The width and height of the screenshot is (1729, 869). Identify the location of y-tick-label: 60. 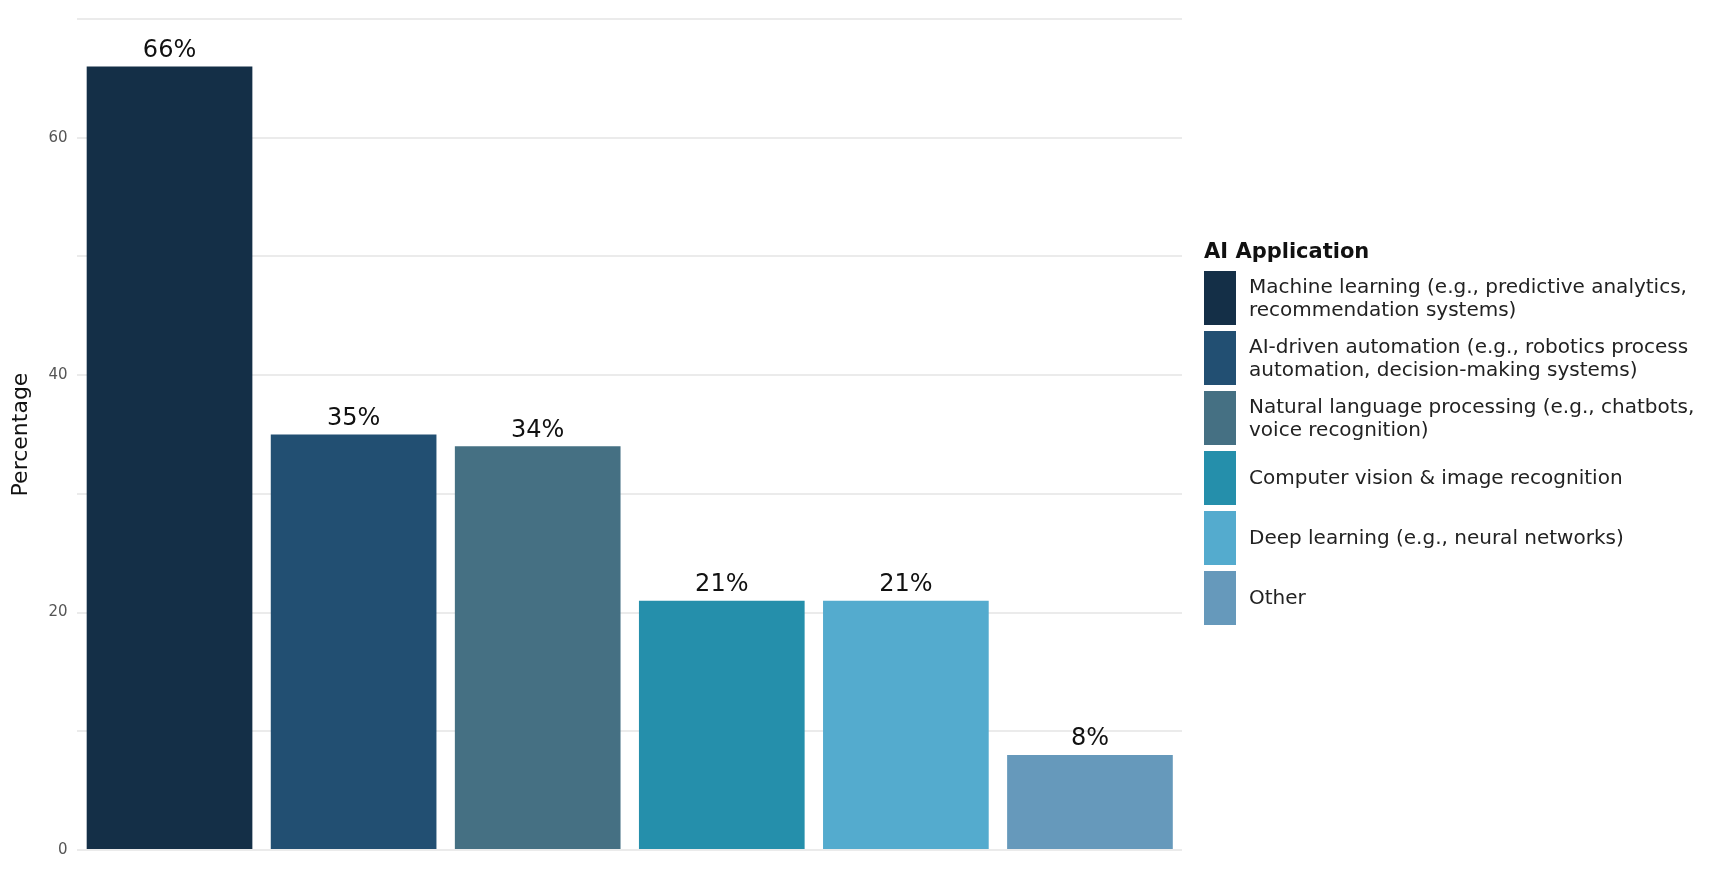
(58, 136).